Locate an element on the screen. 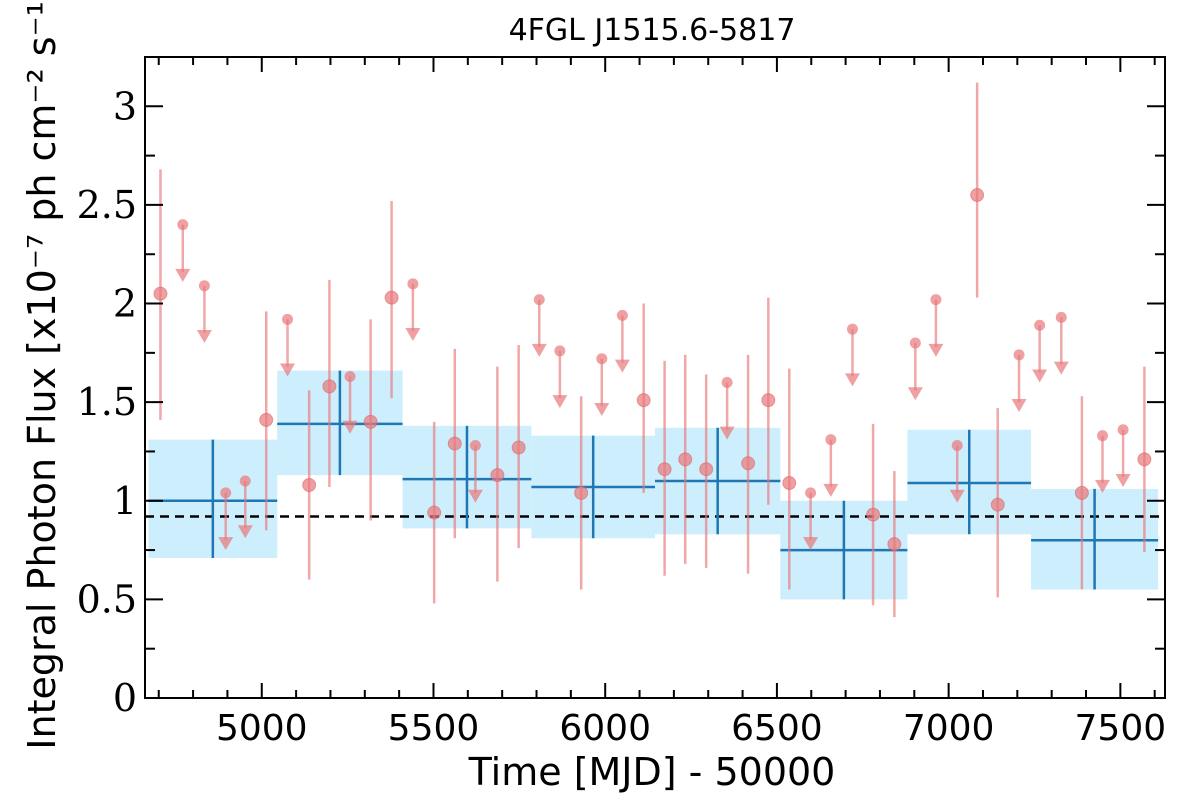  y-tick-label: 0 is located at coordinates (125, 698).